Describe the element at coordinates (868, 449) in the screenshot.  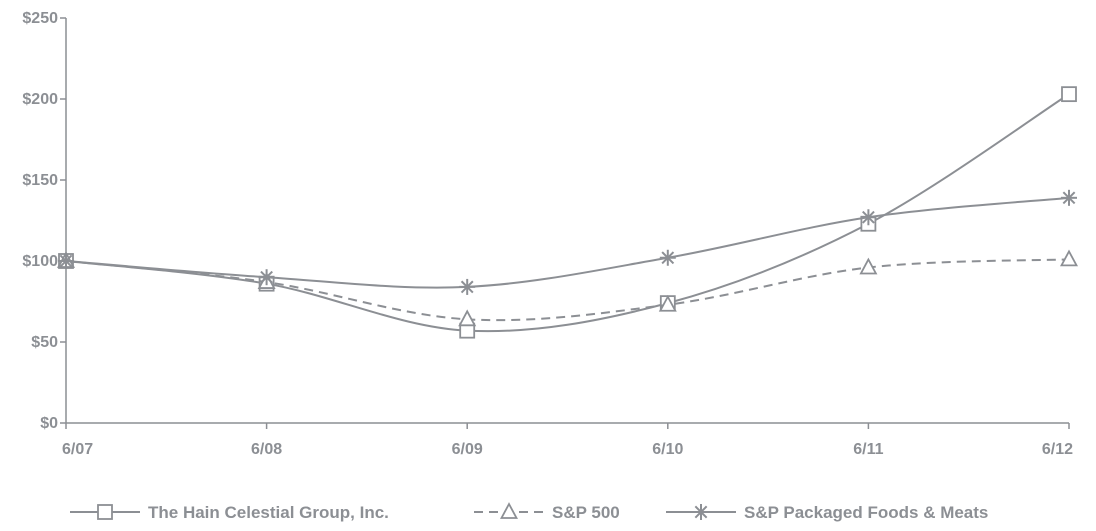
I see `x-tick-label: 6/11` at that location.